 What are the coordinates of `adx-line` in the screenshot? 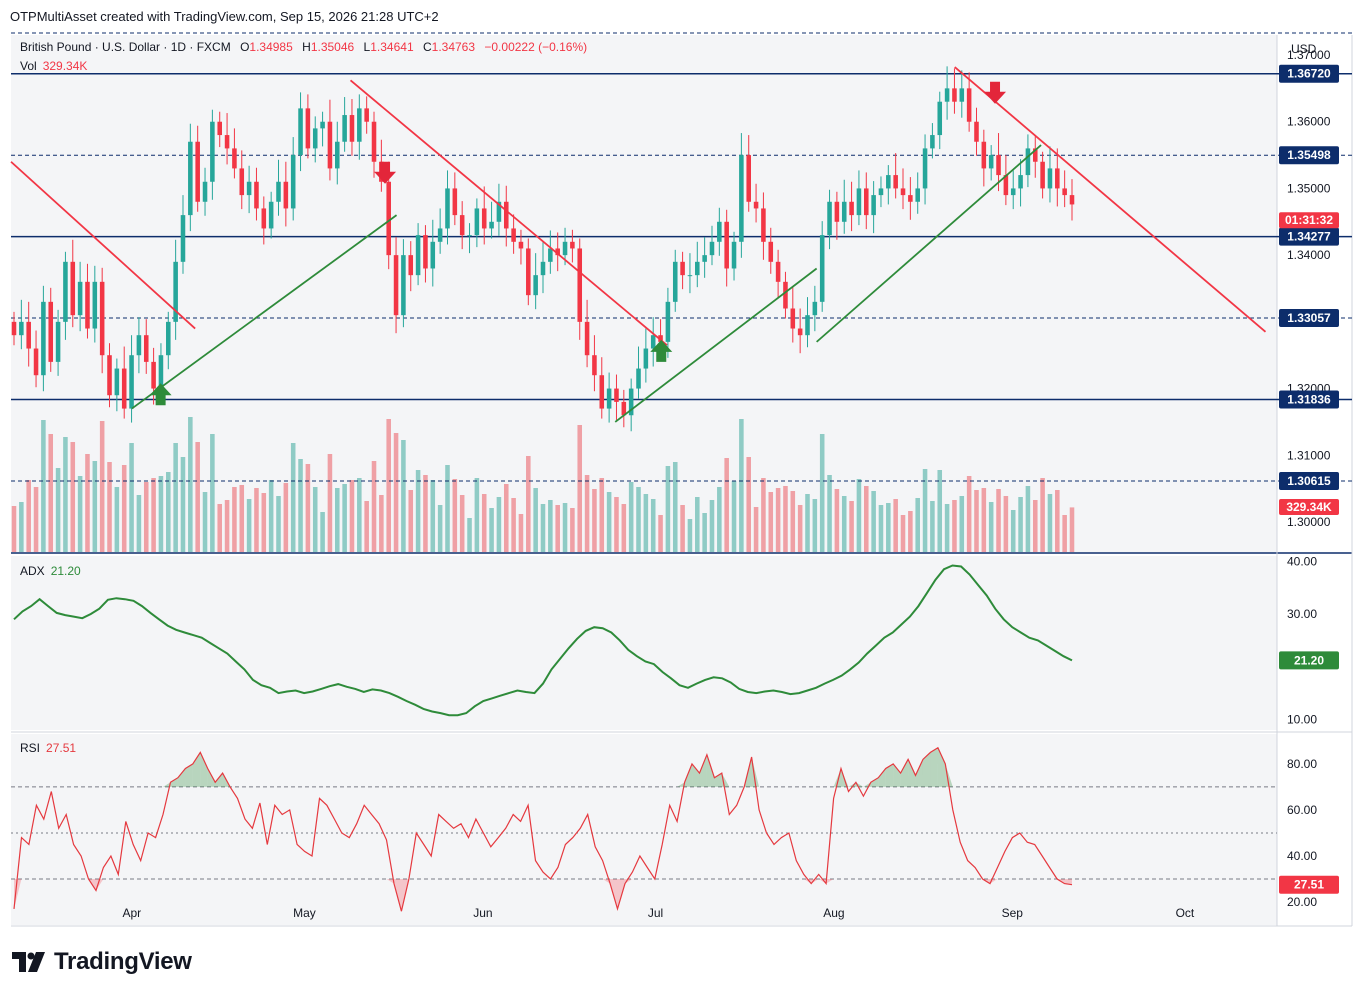 It's located at (543, 640).